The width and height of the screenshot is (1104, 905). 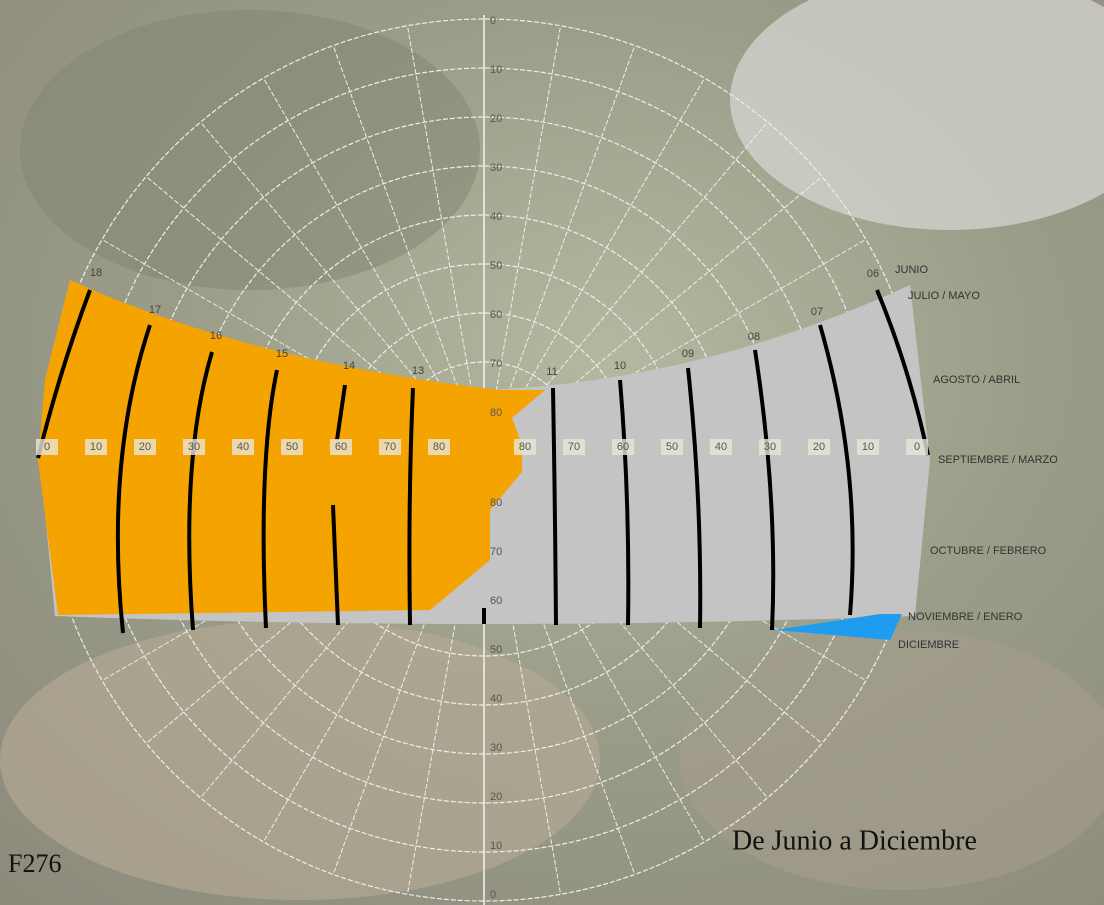 I want to click on hour-label: 15, so click(x=282, y=354).